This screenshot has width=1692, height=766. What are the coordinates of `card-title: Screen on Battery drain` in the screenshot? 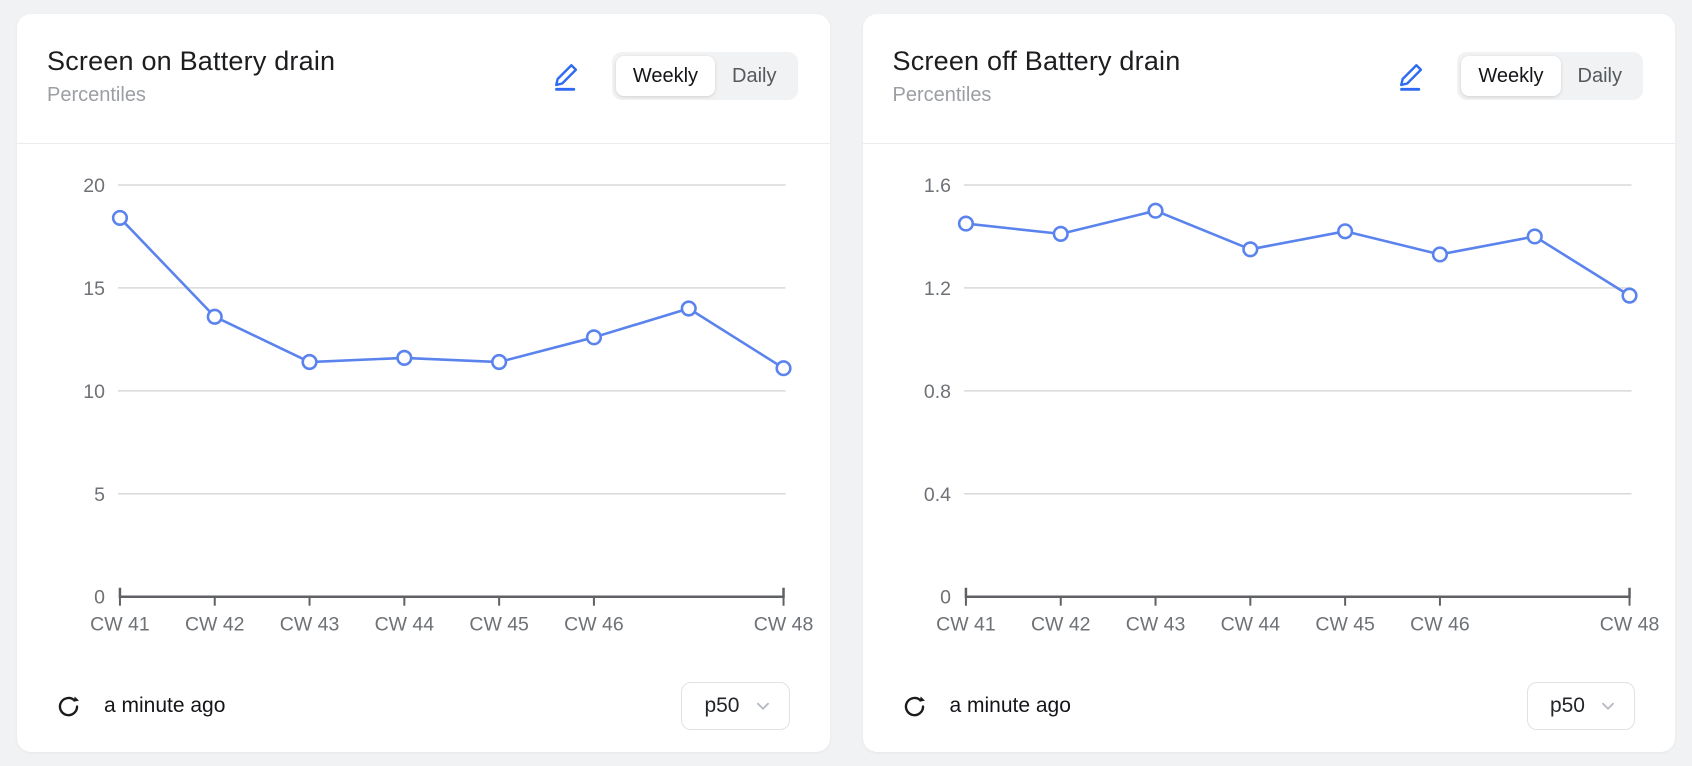 It's located at (191, 61).